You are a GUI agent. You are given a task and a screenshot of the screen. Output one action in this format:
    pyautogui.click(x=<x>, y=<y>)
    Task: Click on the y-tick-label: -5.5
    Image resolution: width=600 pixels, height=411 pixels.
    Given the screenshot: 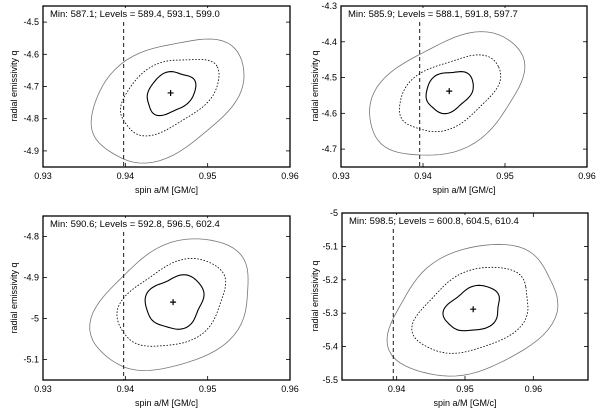 What is the action you would take?
    pyautogui.click(x=330, y=380)
    